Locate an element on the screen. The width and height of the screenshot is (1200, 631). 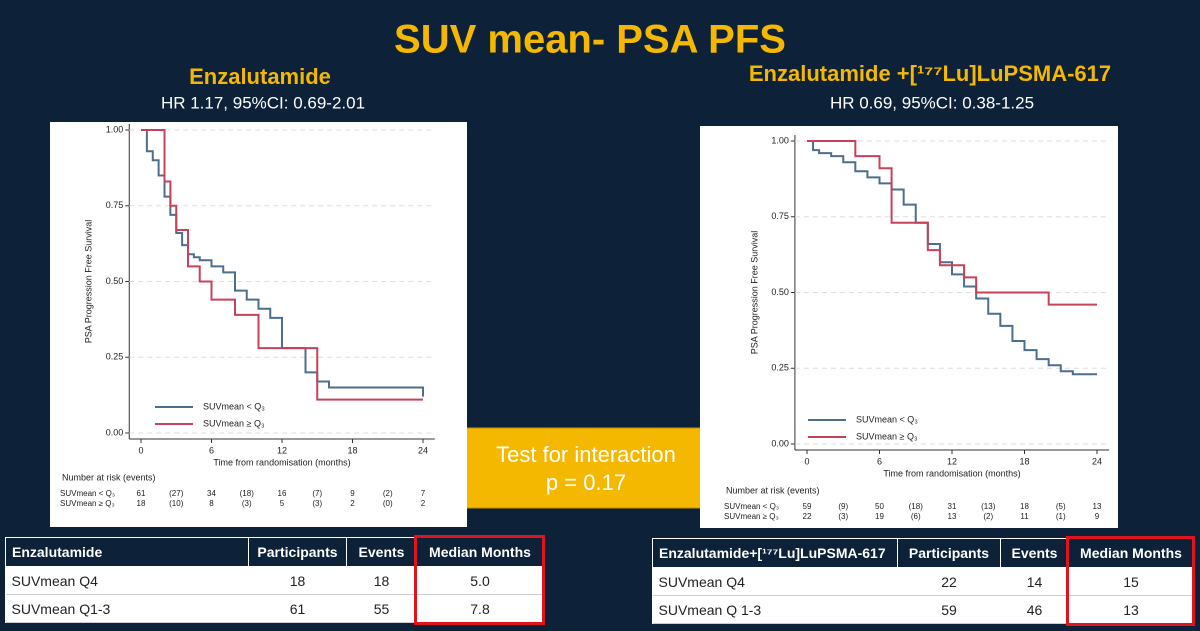
risk-cell: (7) is located at coordinates (317, 493).